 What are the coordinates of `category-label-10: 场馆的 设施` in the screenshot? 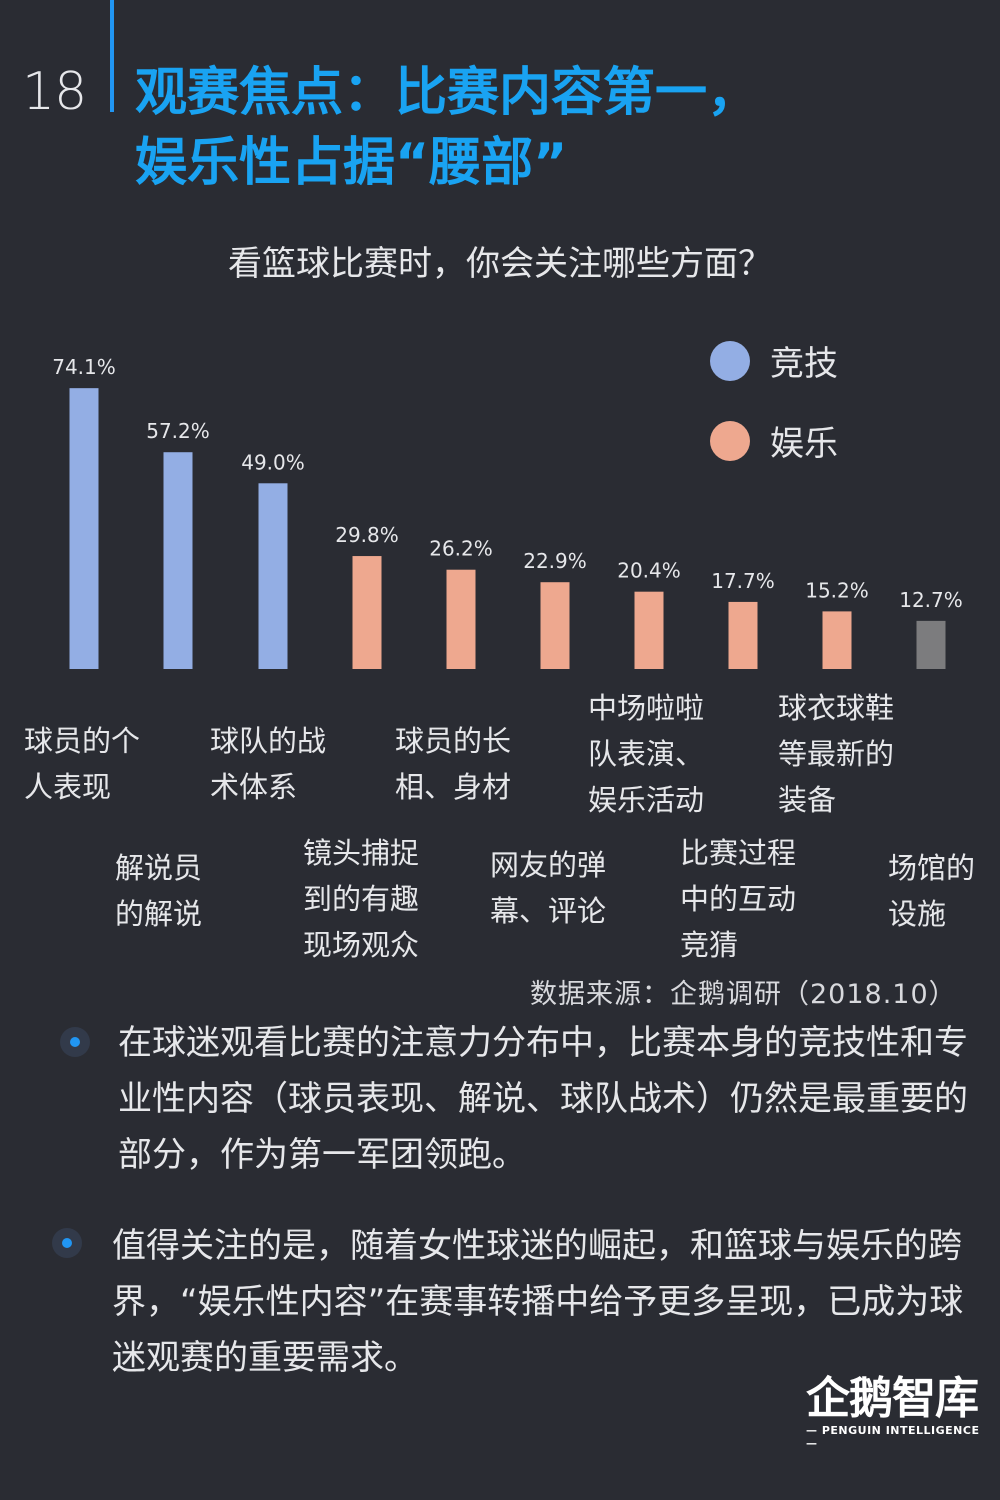 It's located at (932, 891).